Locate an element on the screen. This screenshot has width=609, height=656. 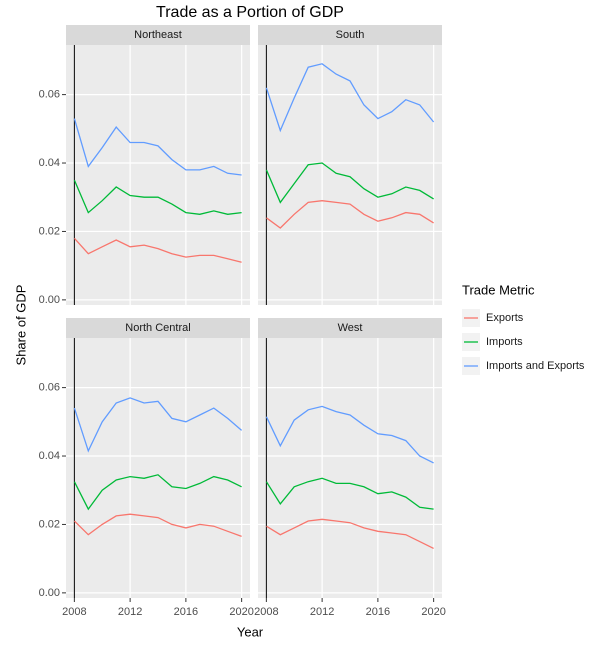
chart-title: Trade as a Portion of GDP is located at coordinates (250, 12).